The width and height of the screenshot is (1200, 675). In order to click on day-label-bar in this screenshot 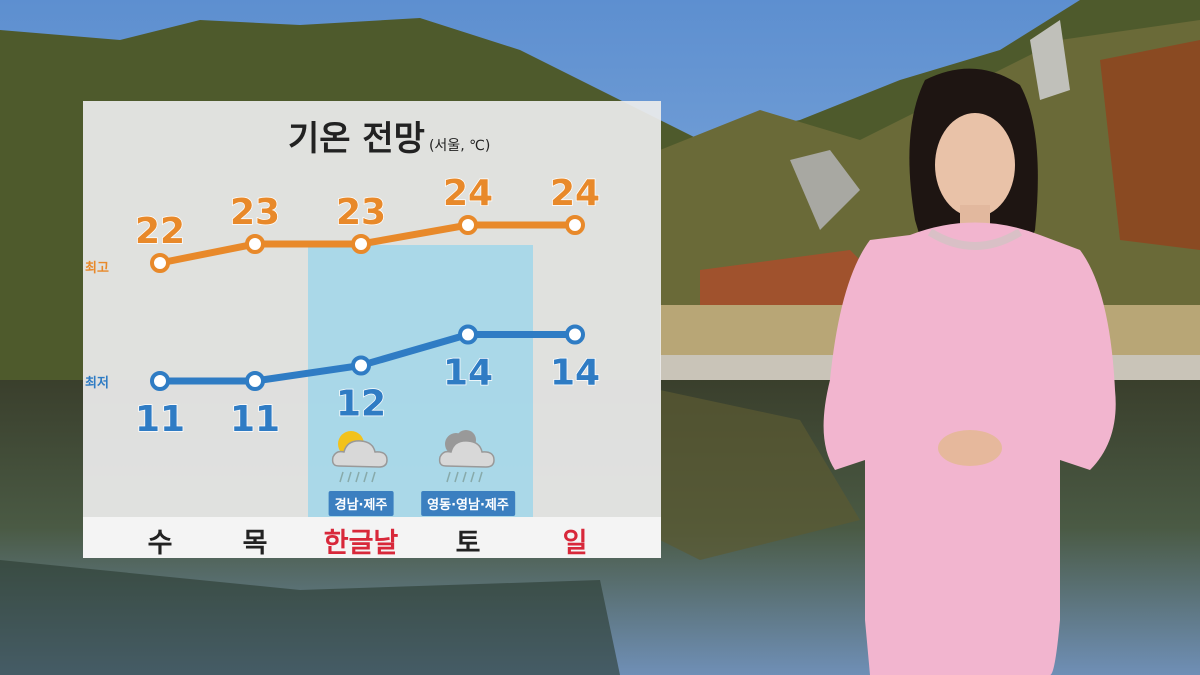, I will do `click(372, 537)`.